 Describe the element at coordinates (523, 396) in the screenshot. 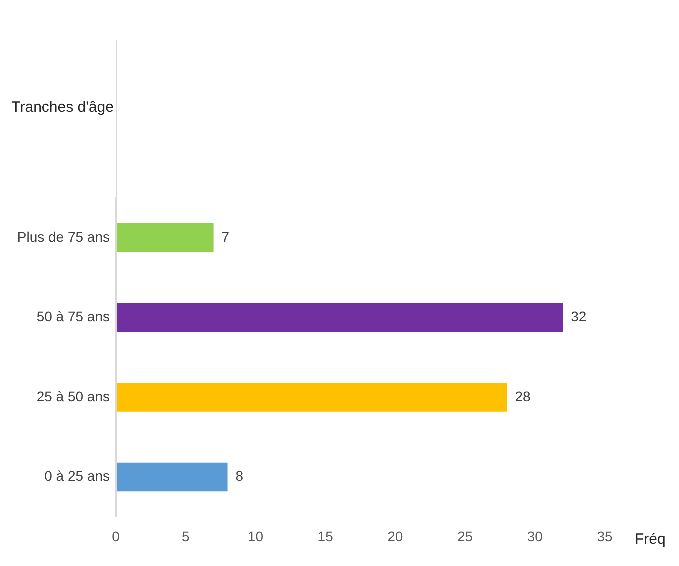

I see `data-label: 28` at that location.